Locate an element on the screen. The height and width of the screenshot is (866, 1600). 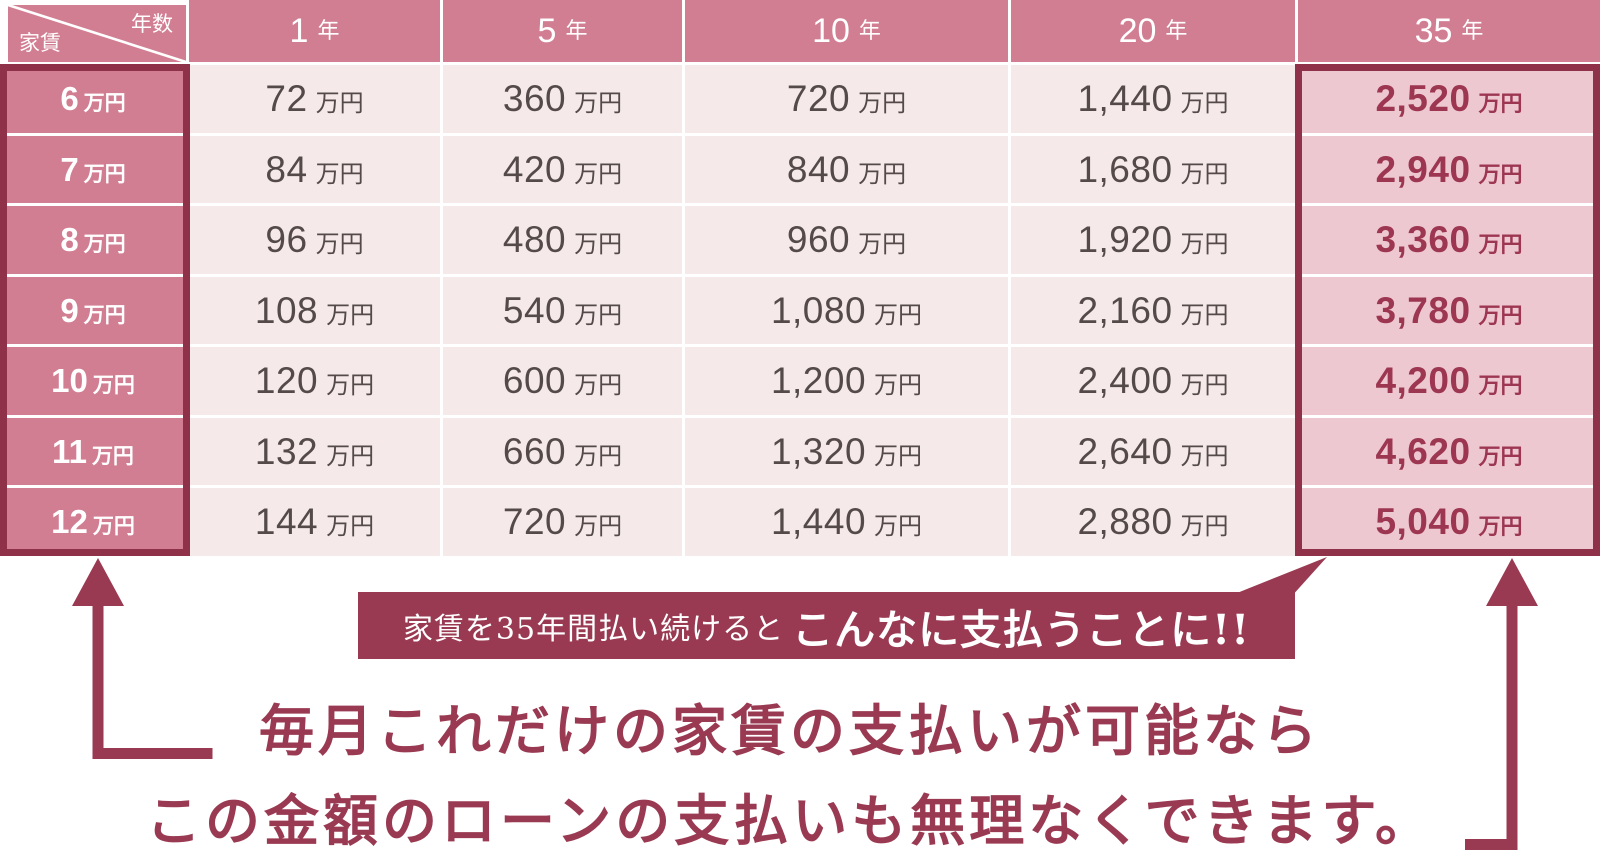
payment-amount: 600 is located at coordinates (534, 381).